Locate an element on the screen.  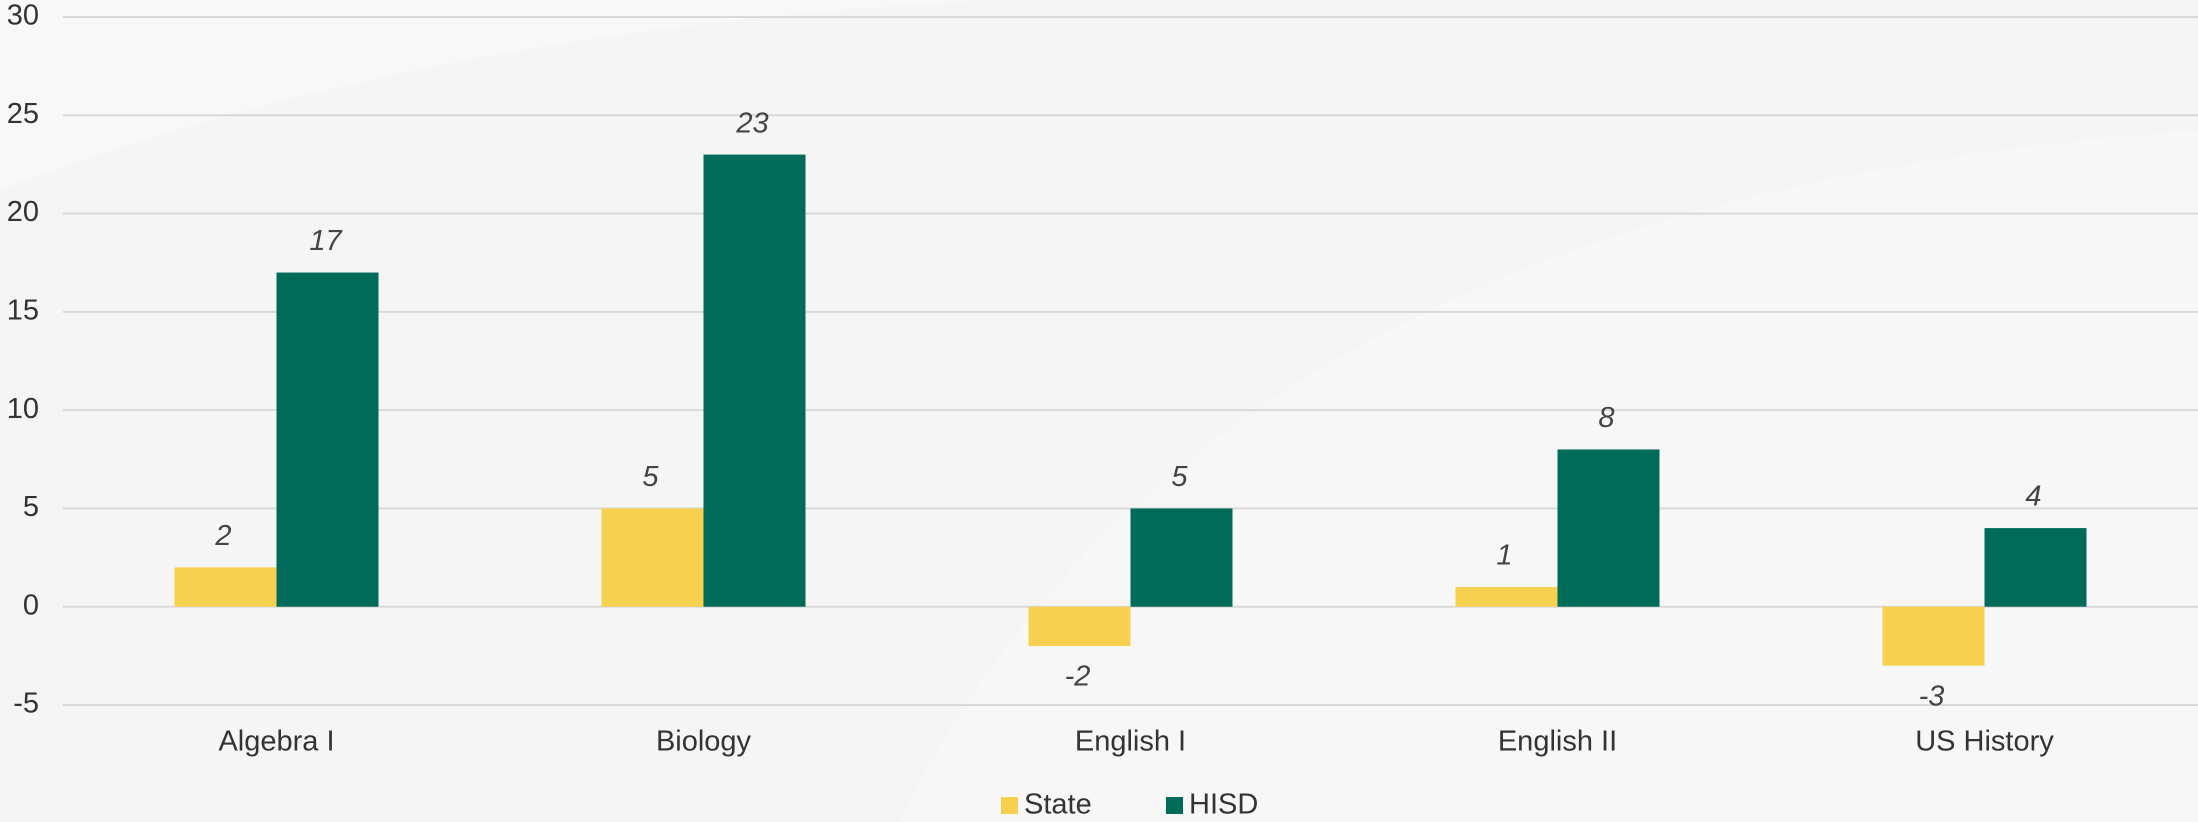
value-label: 17 is located at coordinates (326, 241).